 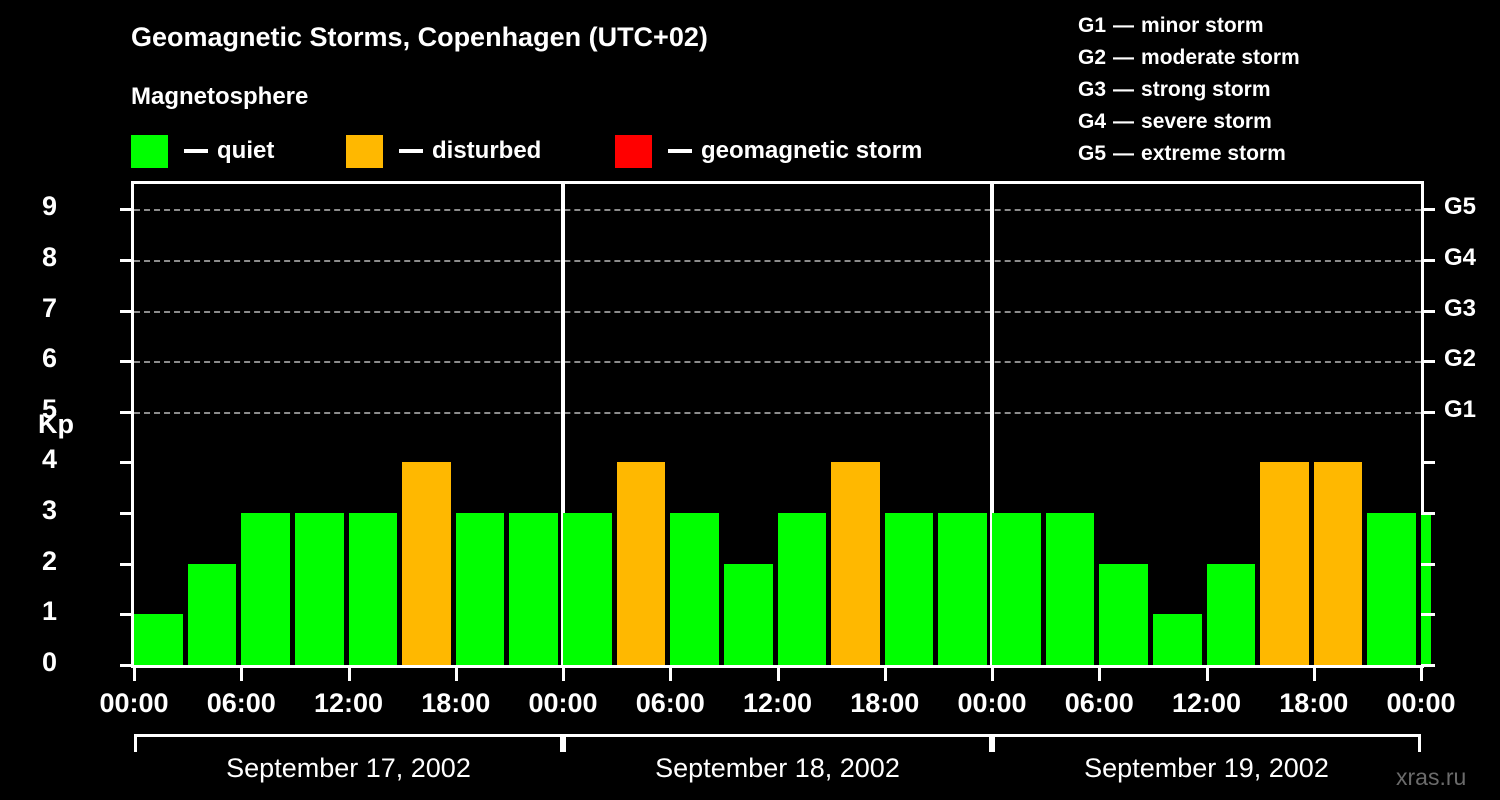 What do you see at coordinates (202, 151) in the screenshot?
I see `legend-quiet: quiet` at bounding box center [202, 151].